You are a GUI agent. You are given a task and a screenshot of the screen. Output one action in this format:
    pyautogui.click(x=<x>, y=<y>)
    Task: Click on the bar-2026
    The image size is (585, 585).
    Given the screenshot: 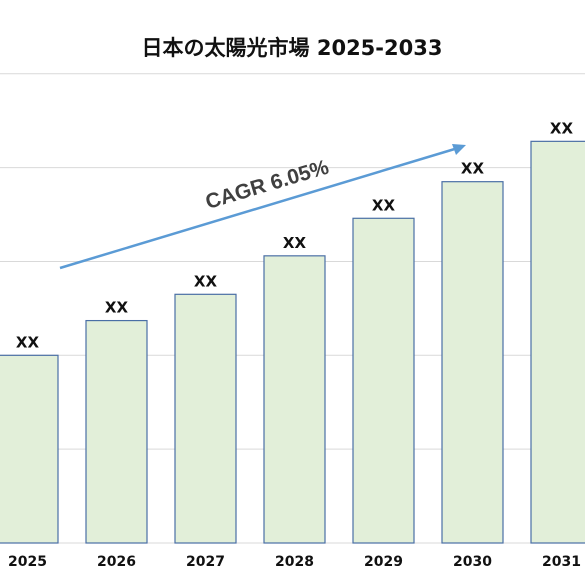 What is the action you would take?
    pyautogui.click(x=116, y=431)
    